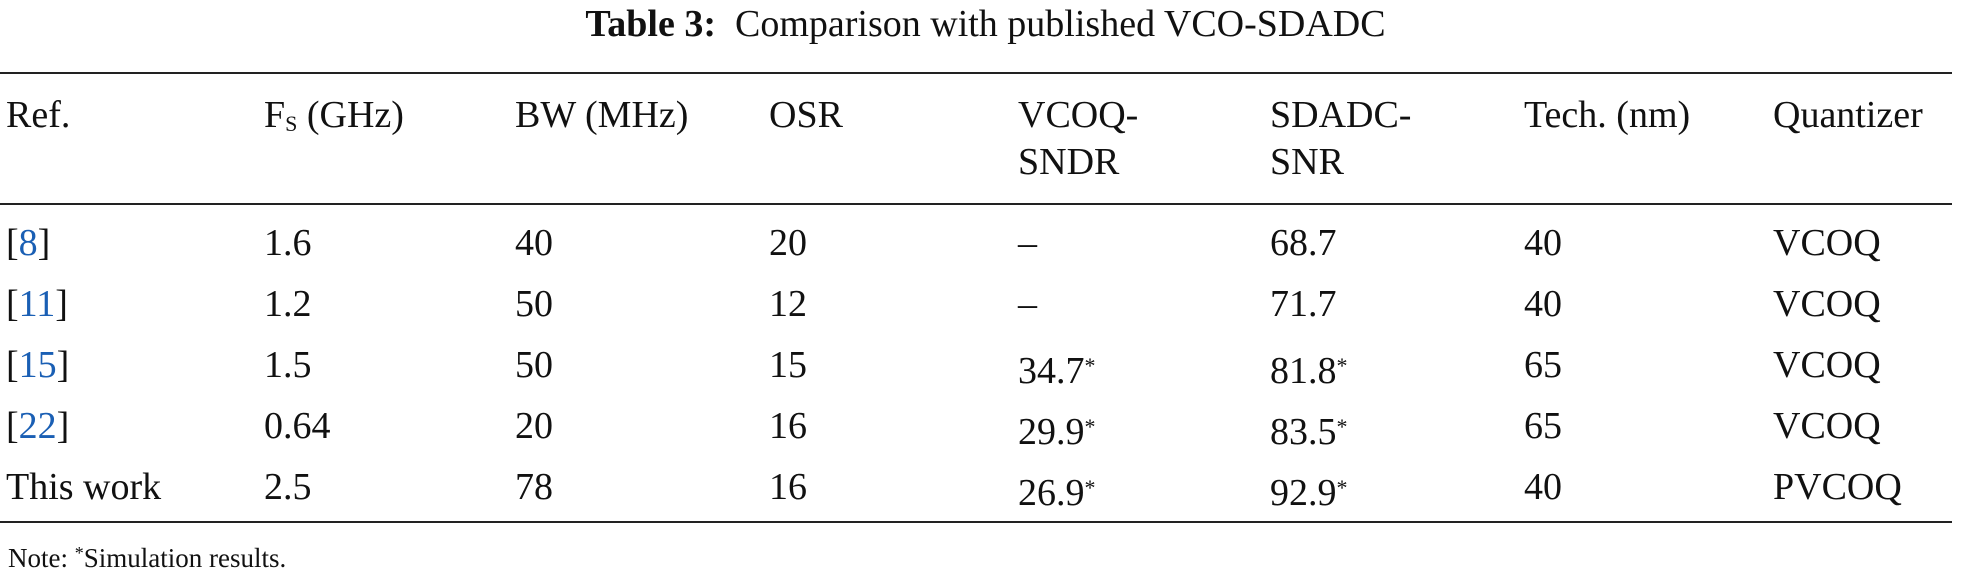 This screenshot has width=1971, height=574. I want to click on table-cell: This work, so click(83, 487).